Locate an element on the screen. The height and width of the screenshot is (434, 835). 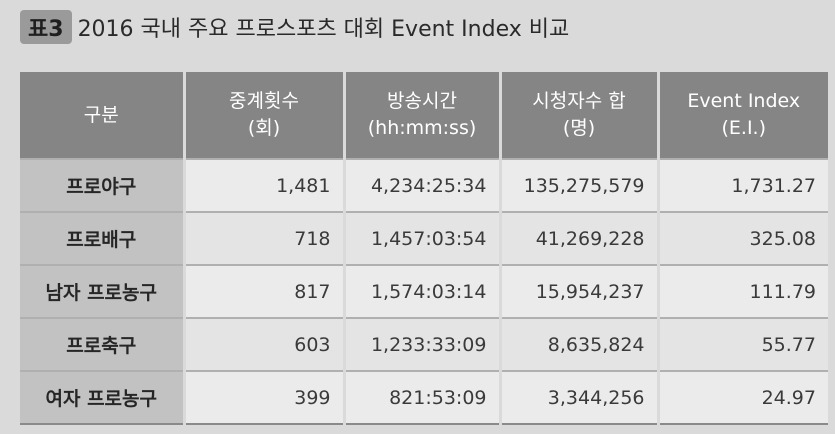
table-caption: 표3 2016 국내 주요 프로스포츠 대회 Event Index 비교 is located at coordinates (294, 27).